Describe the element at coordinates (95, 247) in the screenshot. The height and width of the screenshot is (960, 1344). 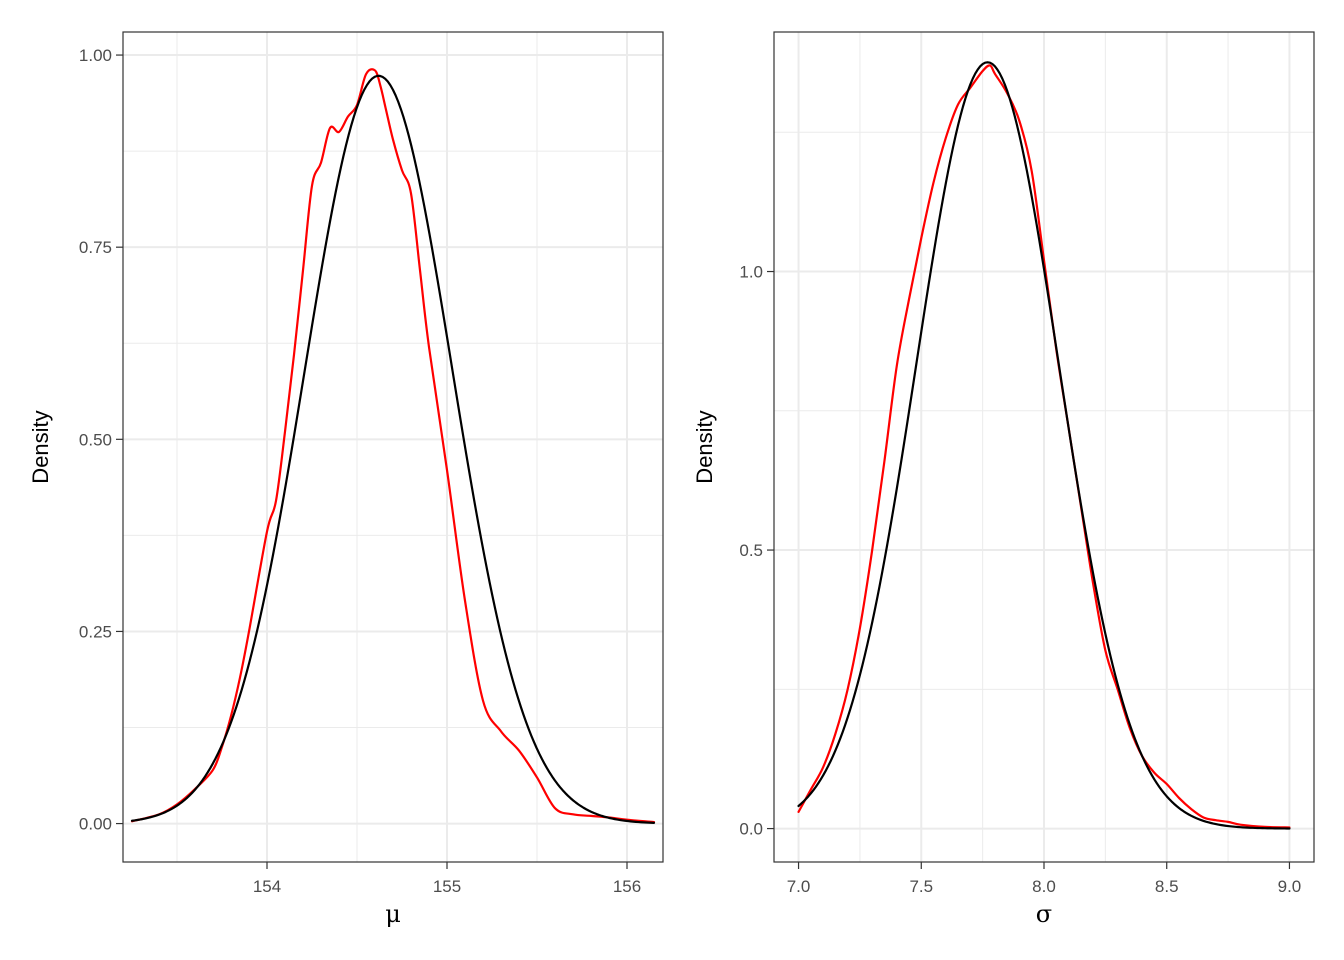
I see `y-tick-label: 0.75` at that location.